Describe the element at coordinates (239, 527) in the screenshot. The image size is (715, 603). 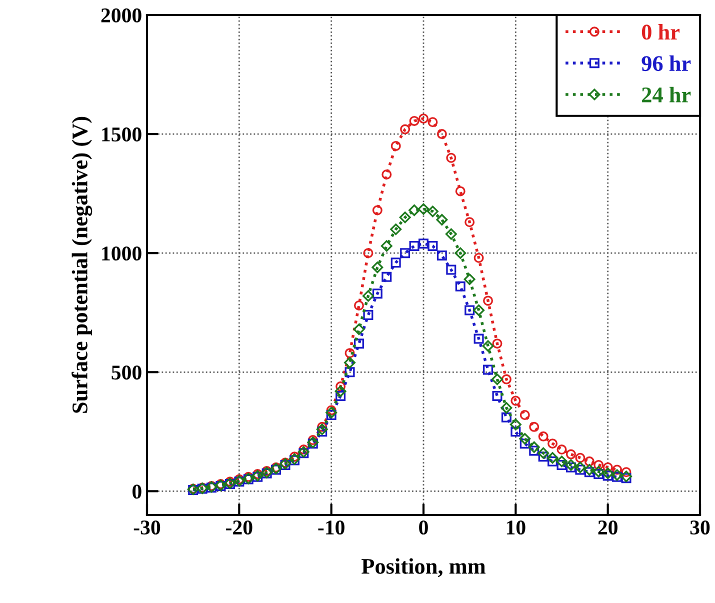
I see `x-tick-label: -20` at that location.